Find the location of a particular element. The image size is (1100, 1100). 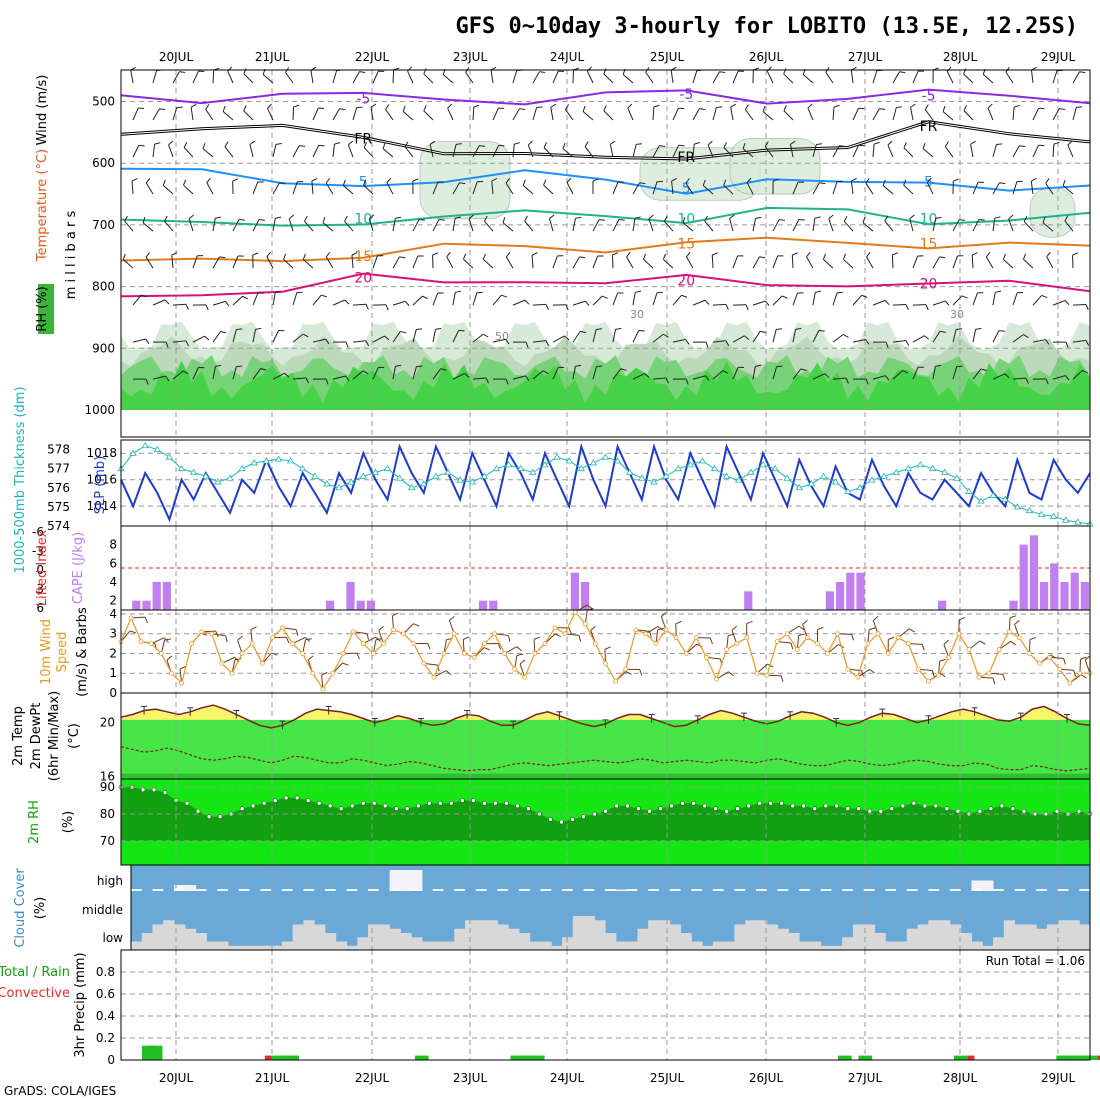

bottom-date-label: 29JUL is located at coordinates (1058, 1078).